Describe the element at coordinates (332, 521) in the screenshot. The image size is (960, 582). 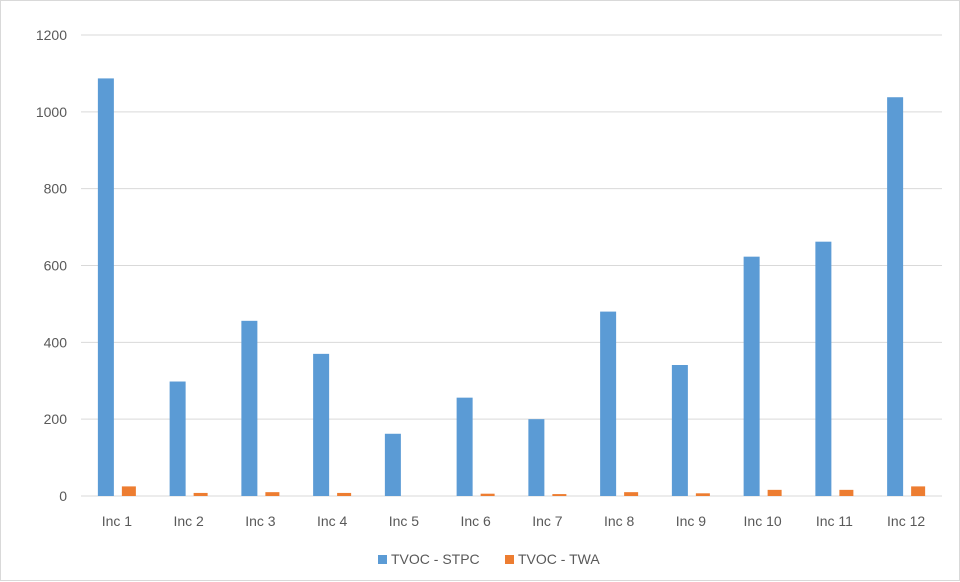
I see `x-tick-label: Inc 4` at that location.